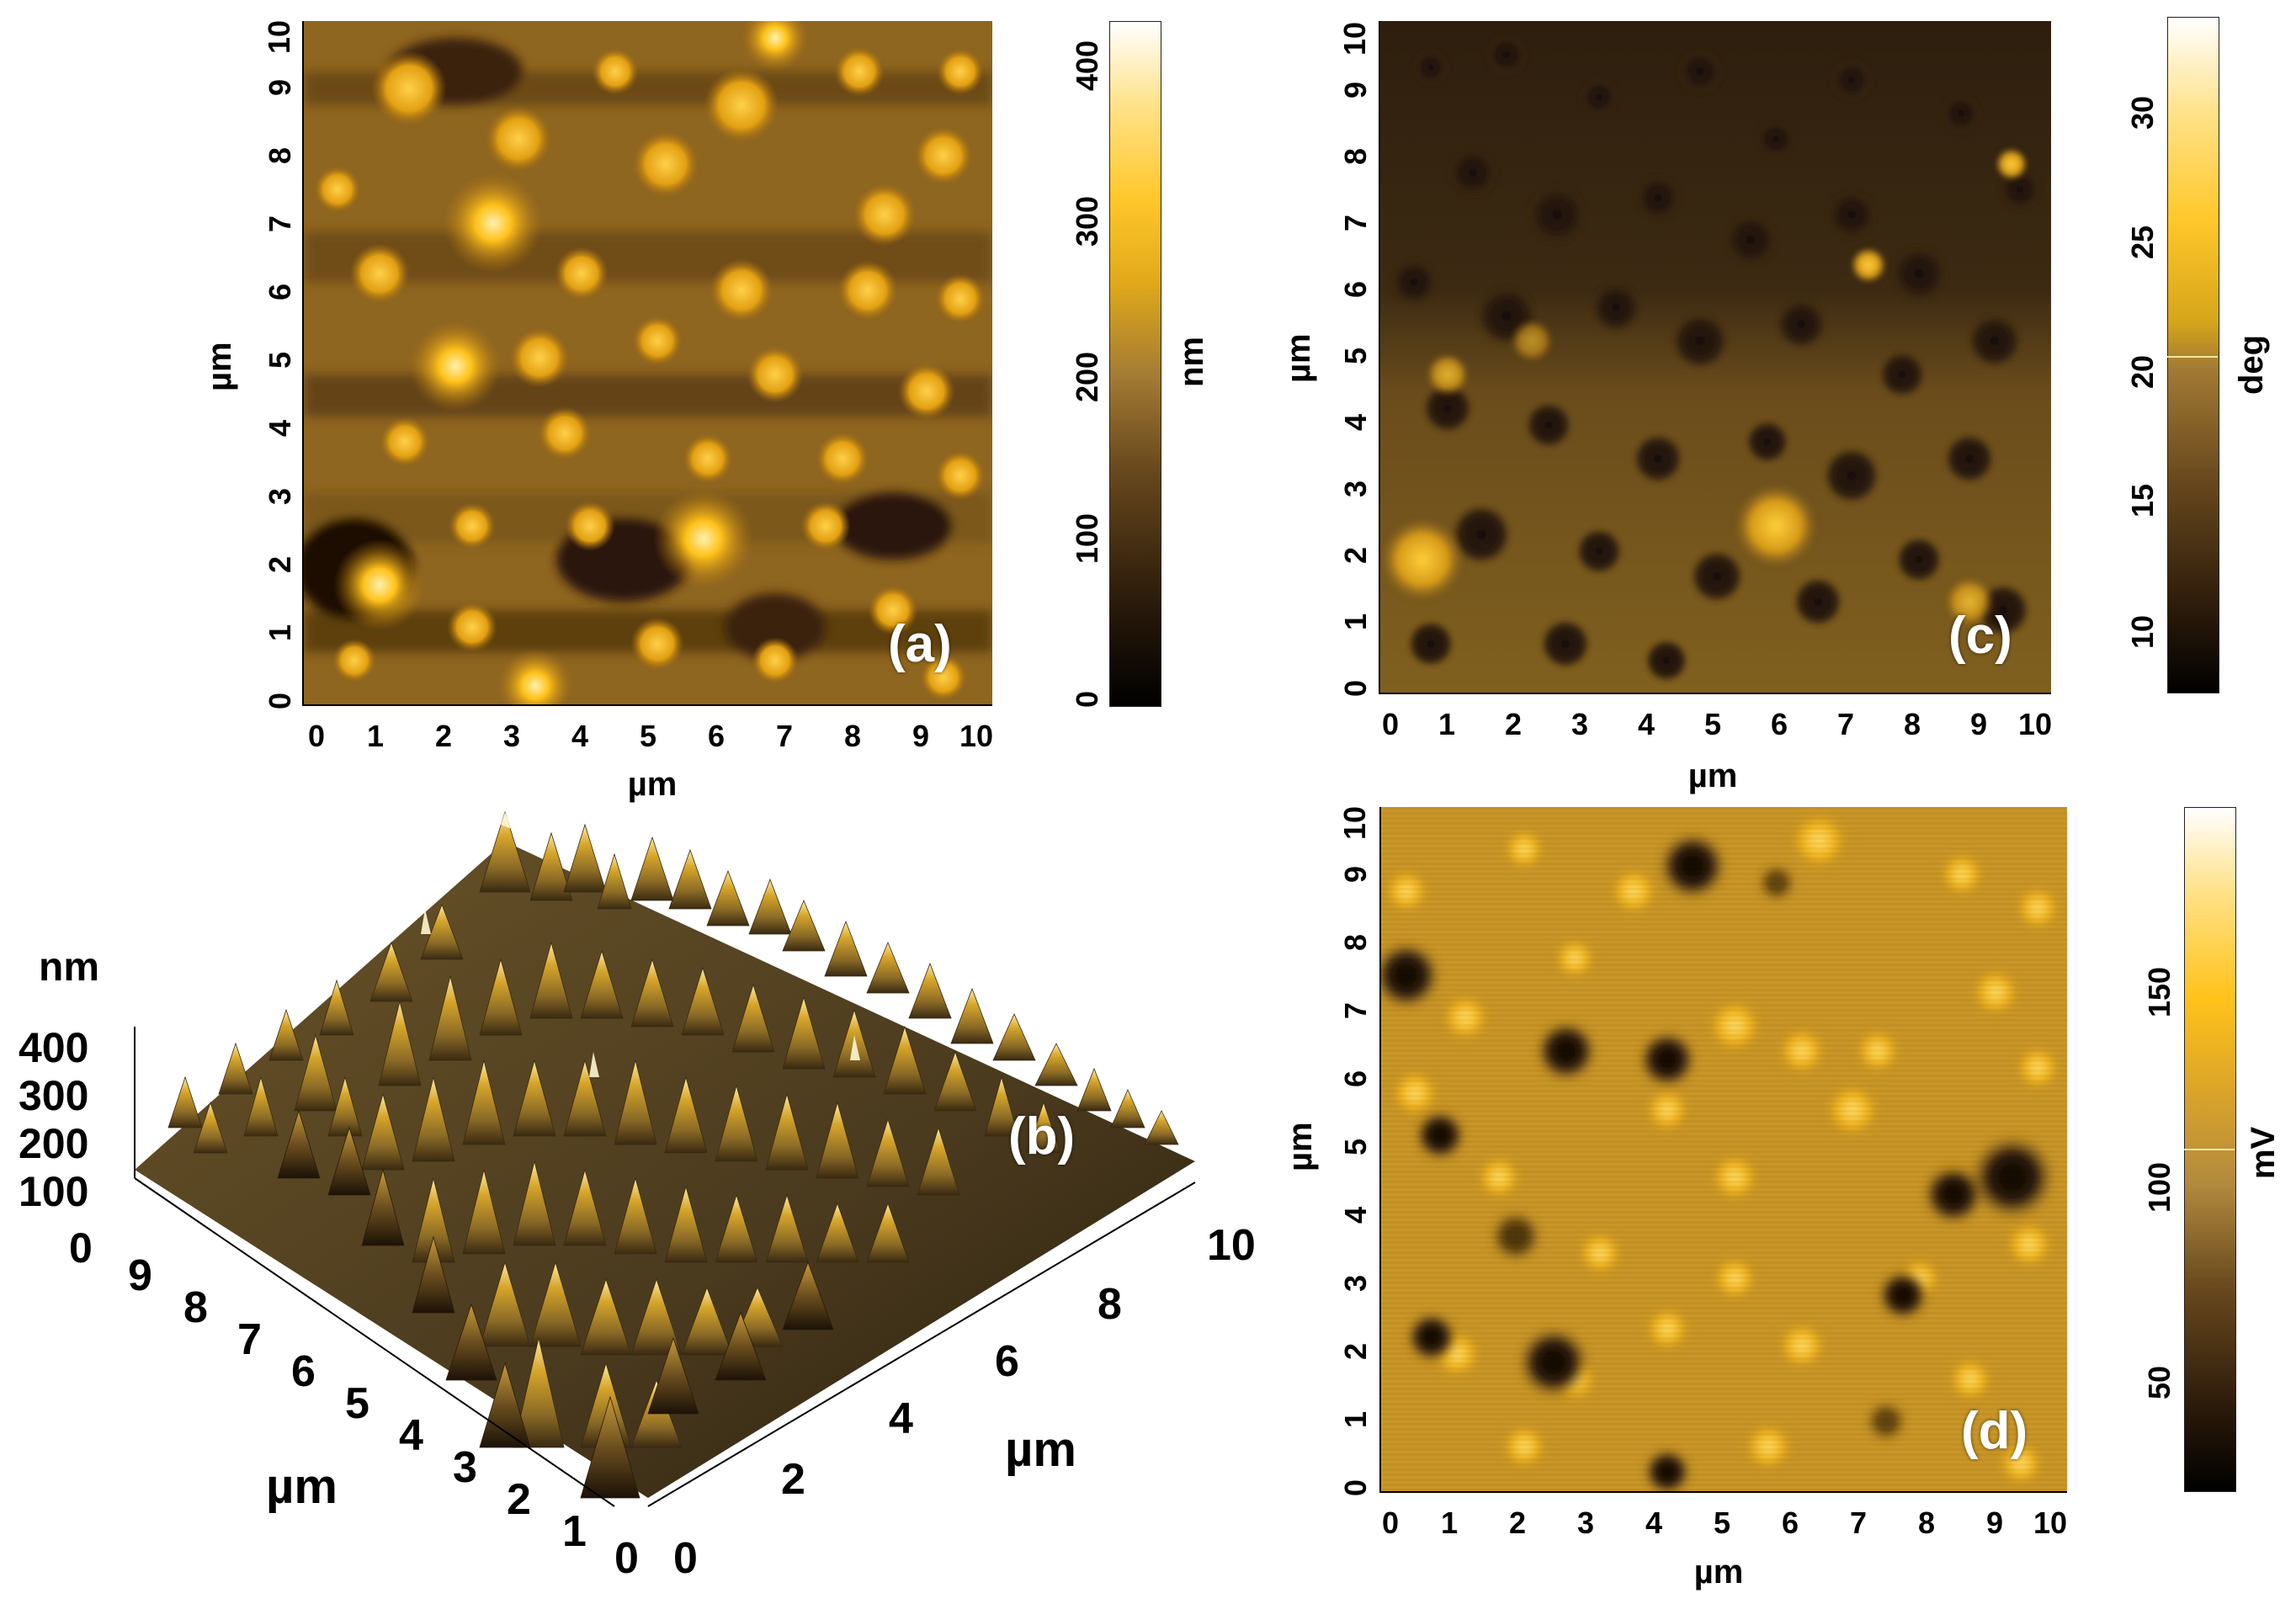 The width and height of the screenshot is (2296, 1609). Describe the element at coordinates (1724, 1492) in the screenshot. I see `panel-d-x-axis-line` at that location.